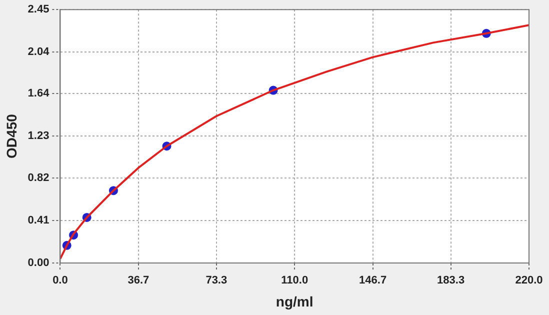  I want to click on y-axis-title: OD450, so click(11, 136).